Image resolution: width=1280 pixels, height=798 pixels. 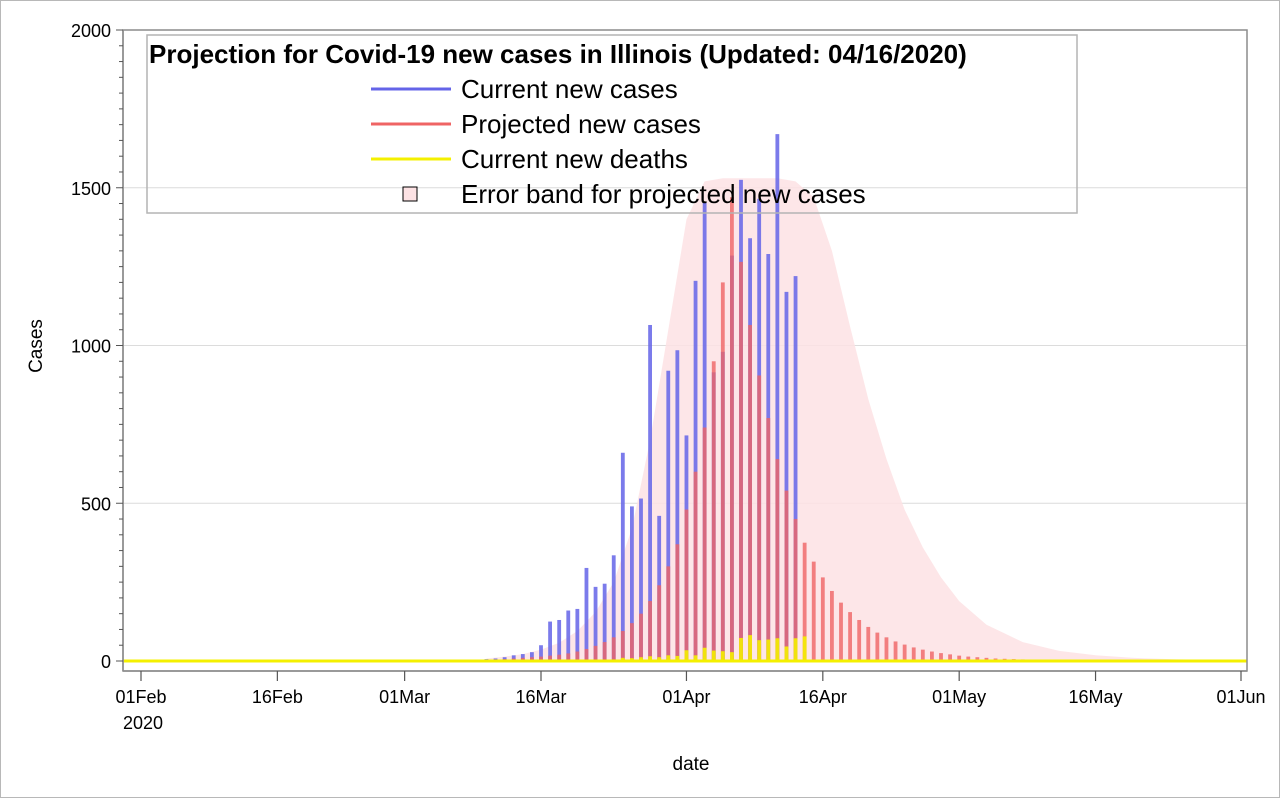 I want to click on legend-label-current-deaths: Current new deaths, so click(x=574, y=159).